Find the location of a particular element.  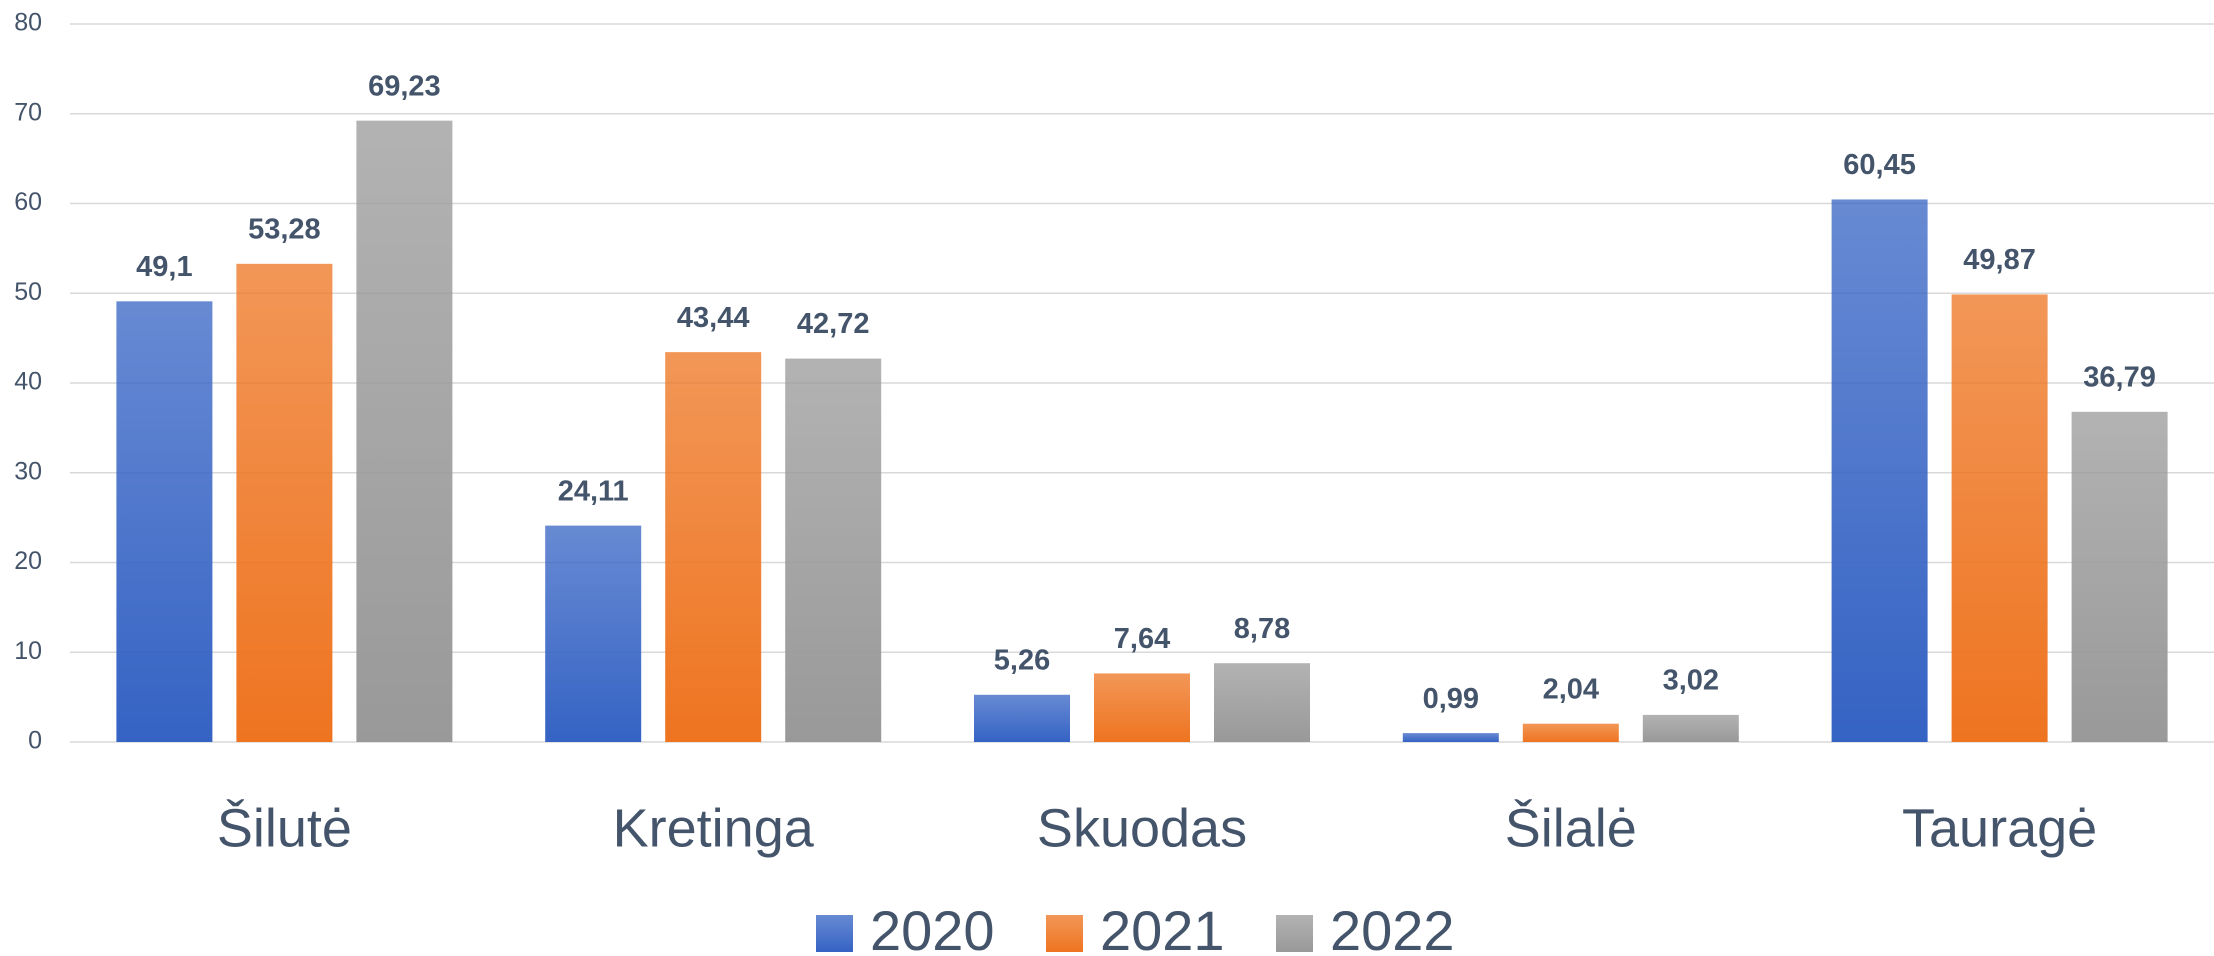

value-label: 24,11 is located at coordinates (593, 491).